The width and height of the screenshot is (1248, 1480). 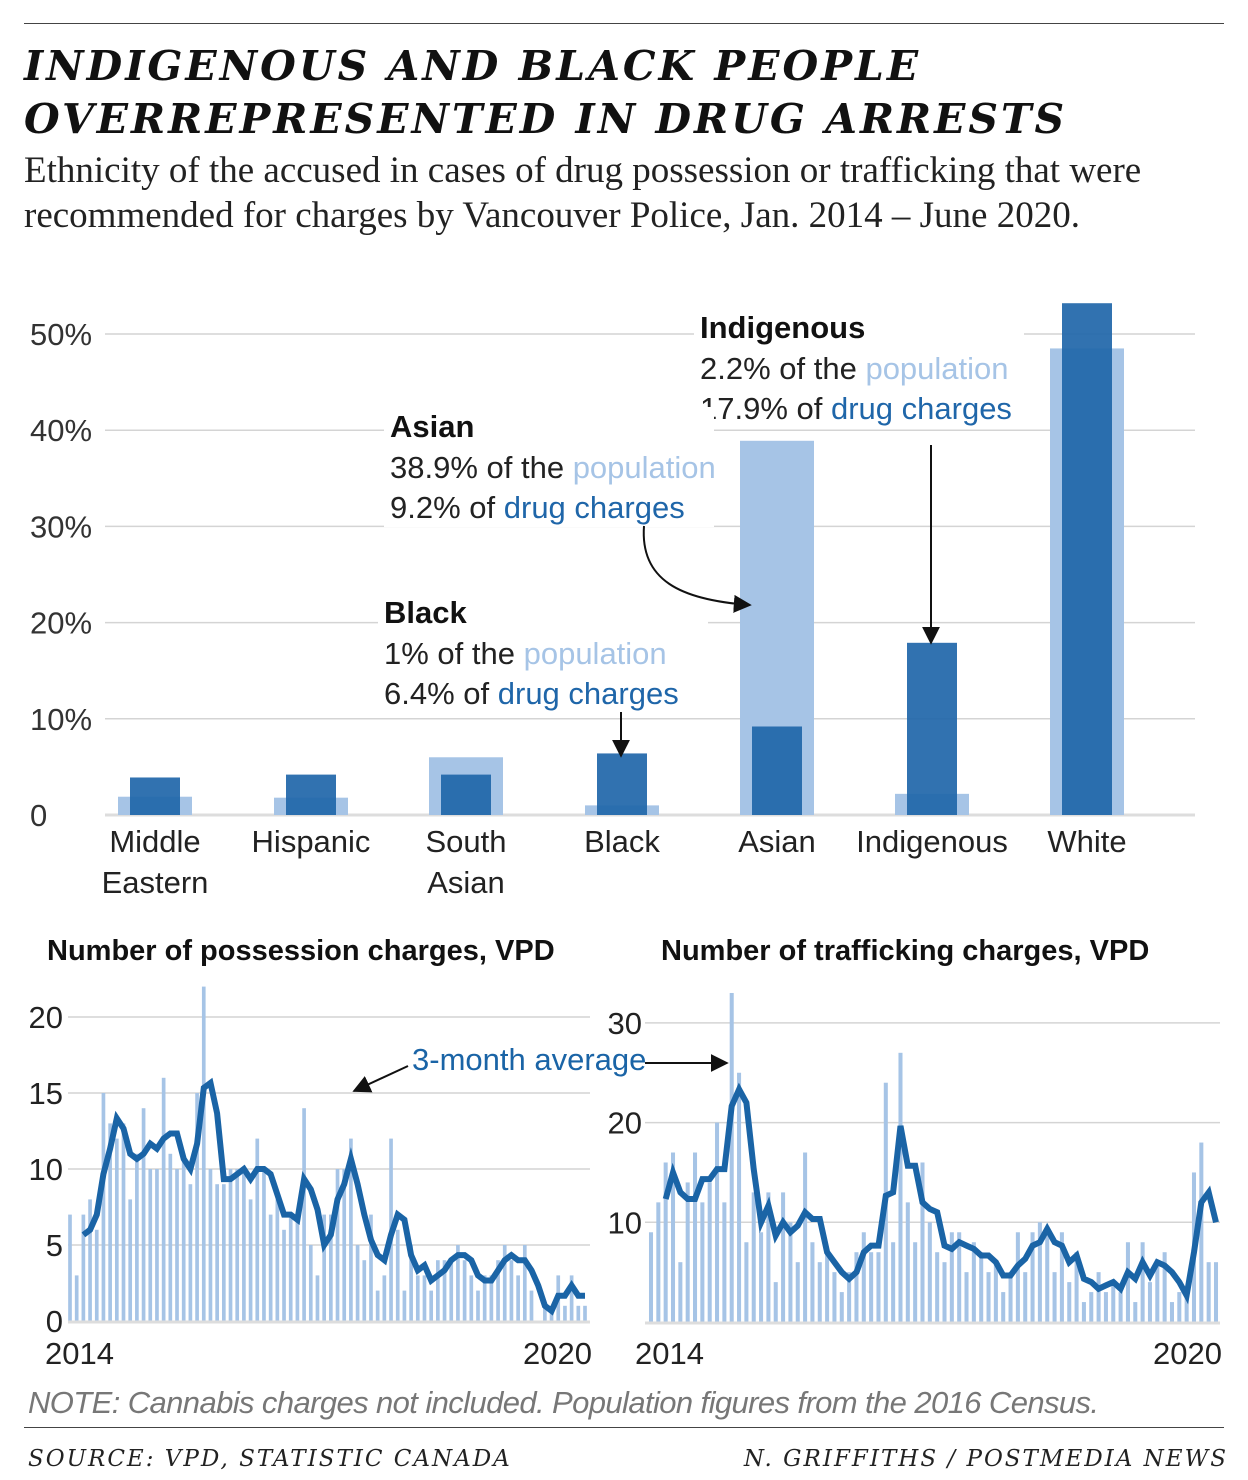 What do you see at coordinates (447, 507) in the screenshot?
I see `annotation-text: 9.2% of` at bounding box center [447, 507].